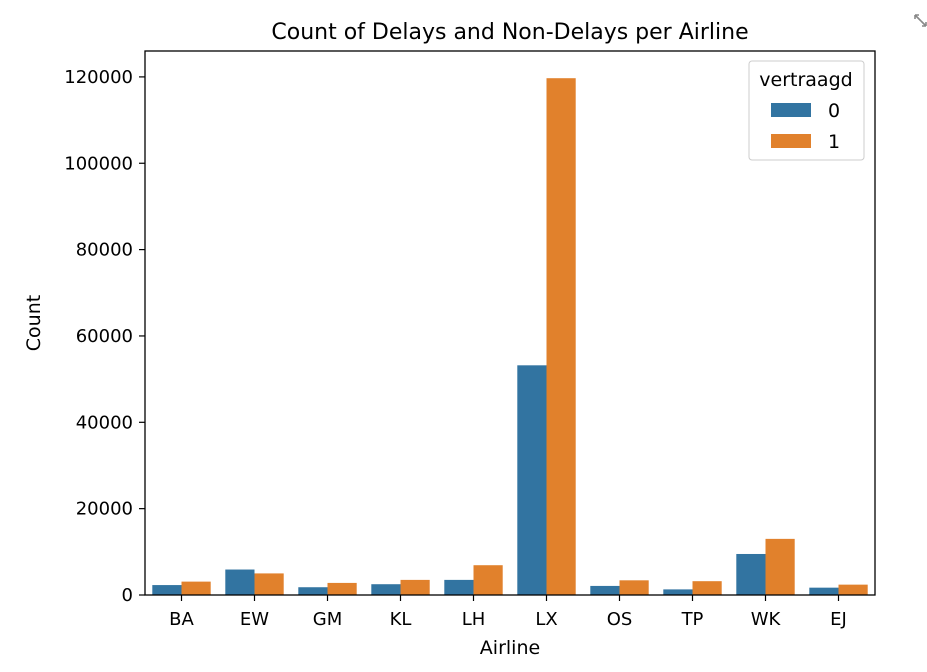 The image size is (927, 672). Describe the element at coordinates (620, 619) in the screenshot. I see `x-tick-label-os: OS` at that location.